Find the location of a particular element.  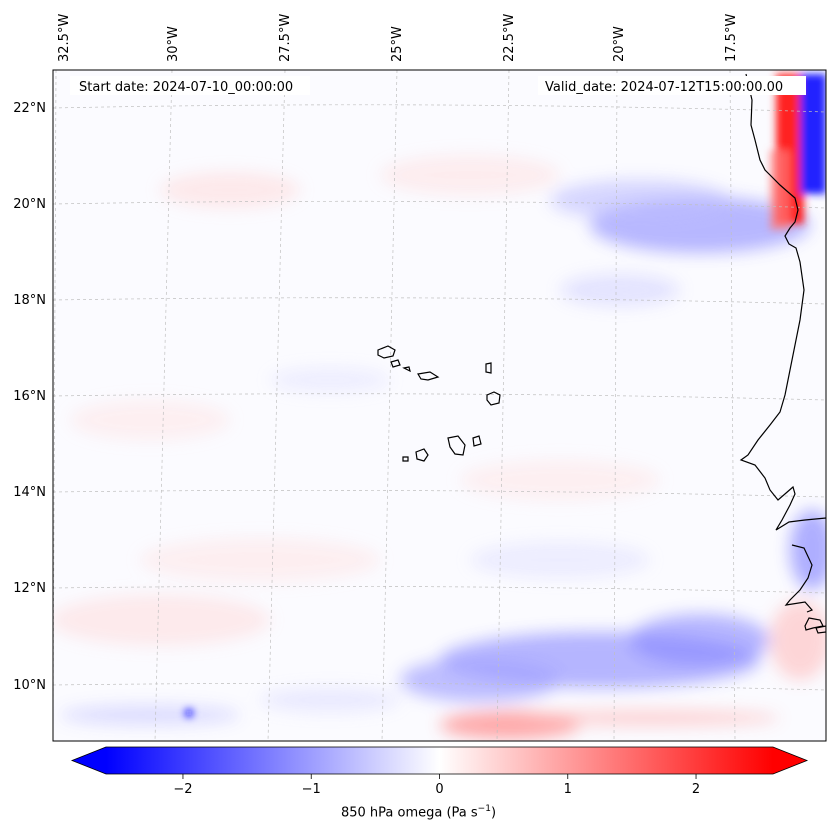

valid-date-label: Valid_date: 2024-07-12T15:00:00.00 is located at coordinates (664, 87).